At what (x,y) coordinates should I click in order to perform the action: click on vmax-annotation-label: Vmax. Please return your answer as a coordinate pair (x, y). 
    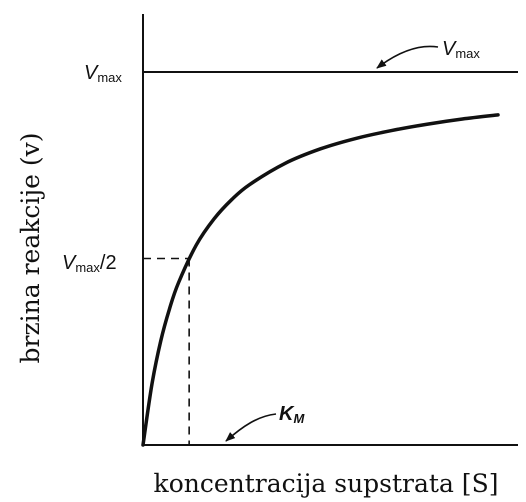
    Looking at the image, I should click on (461, 49).